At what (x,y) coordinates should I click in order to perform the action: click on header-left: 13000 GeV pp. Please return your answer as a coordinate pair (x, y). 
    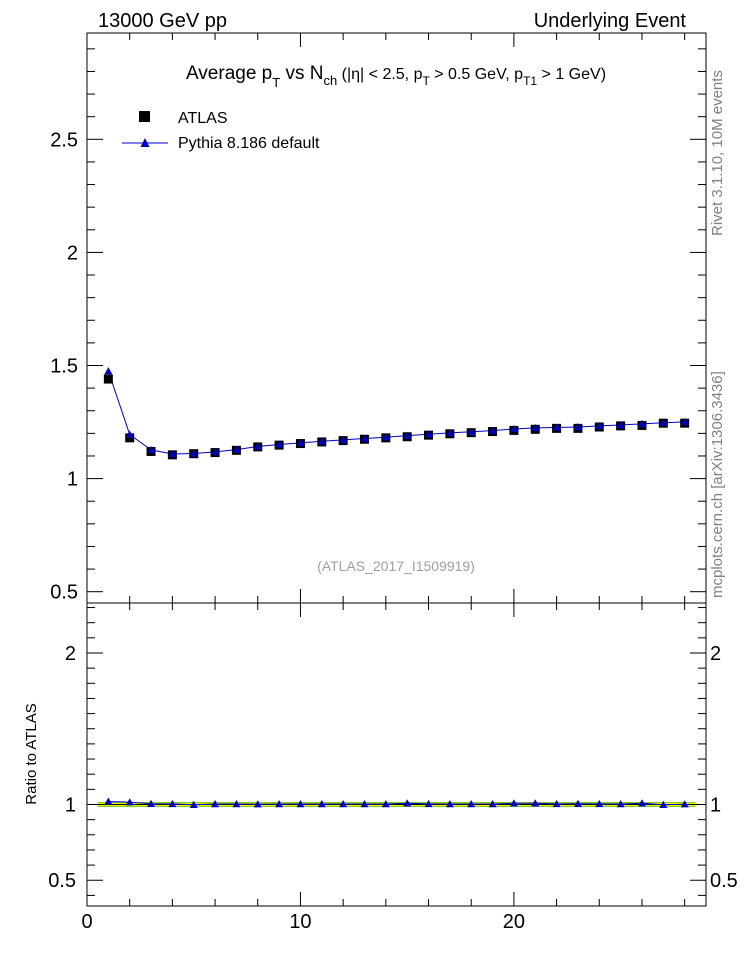
    Looking at the image, I should click on (162, 21).